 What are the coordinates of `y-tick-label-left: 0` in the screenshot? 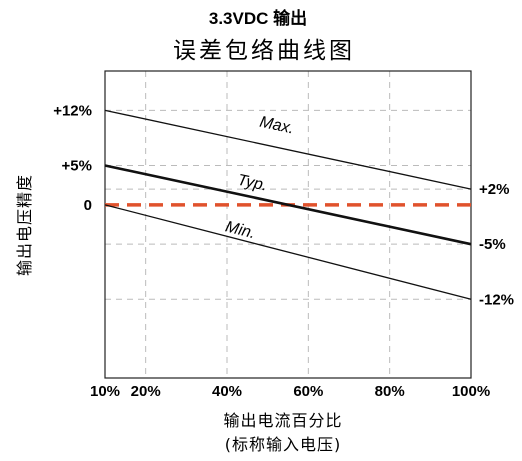 It's located at (88, 205).